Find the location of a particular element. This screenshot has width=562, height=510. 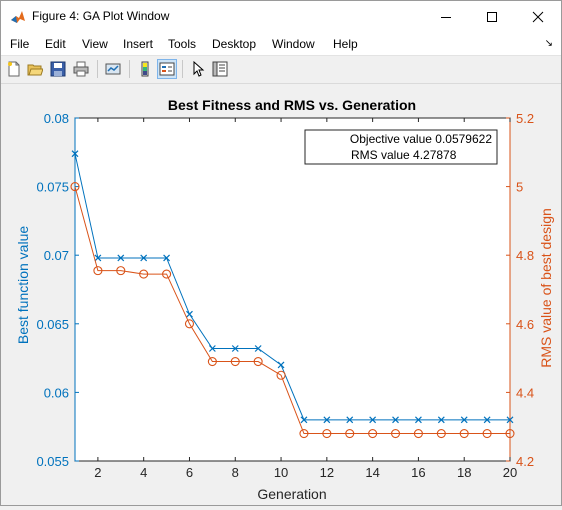

matlab-logo-icon is located at coordinates (18, 17).